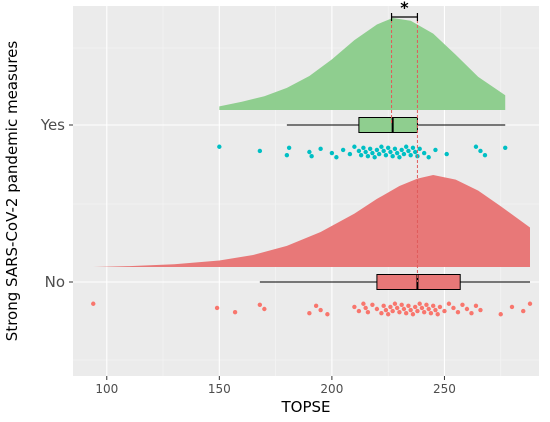 This screenshot has width=550, height=422. I want to click on x-tick-label: 150, so click(219, 389).